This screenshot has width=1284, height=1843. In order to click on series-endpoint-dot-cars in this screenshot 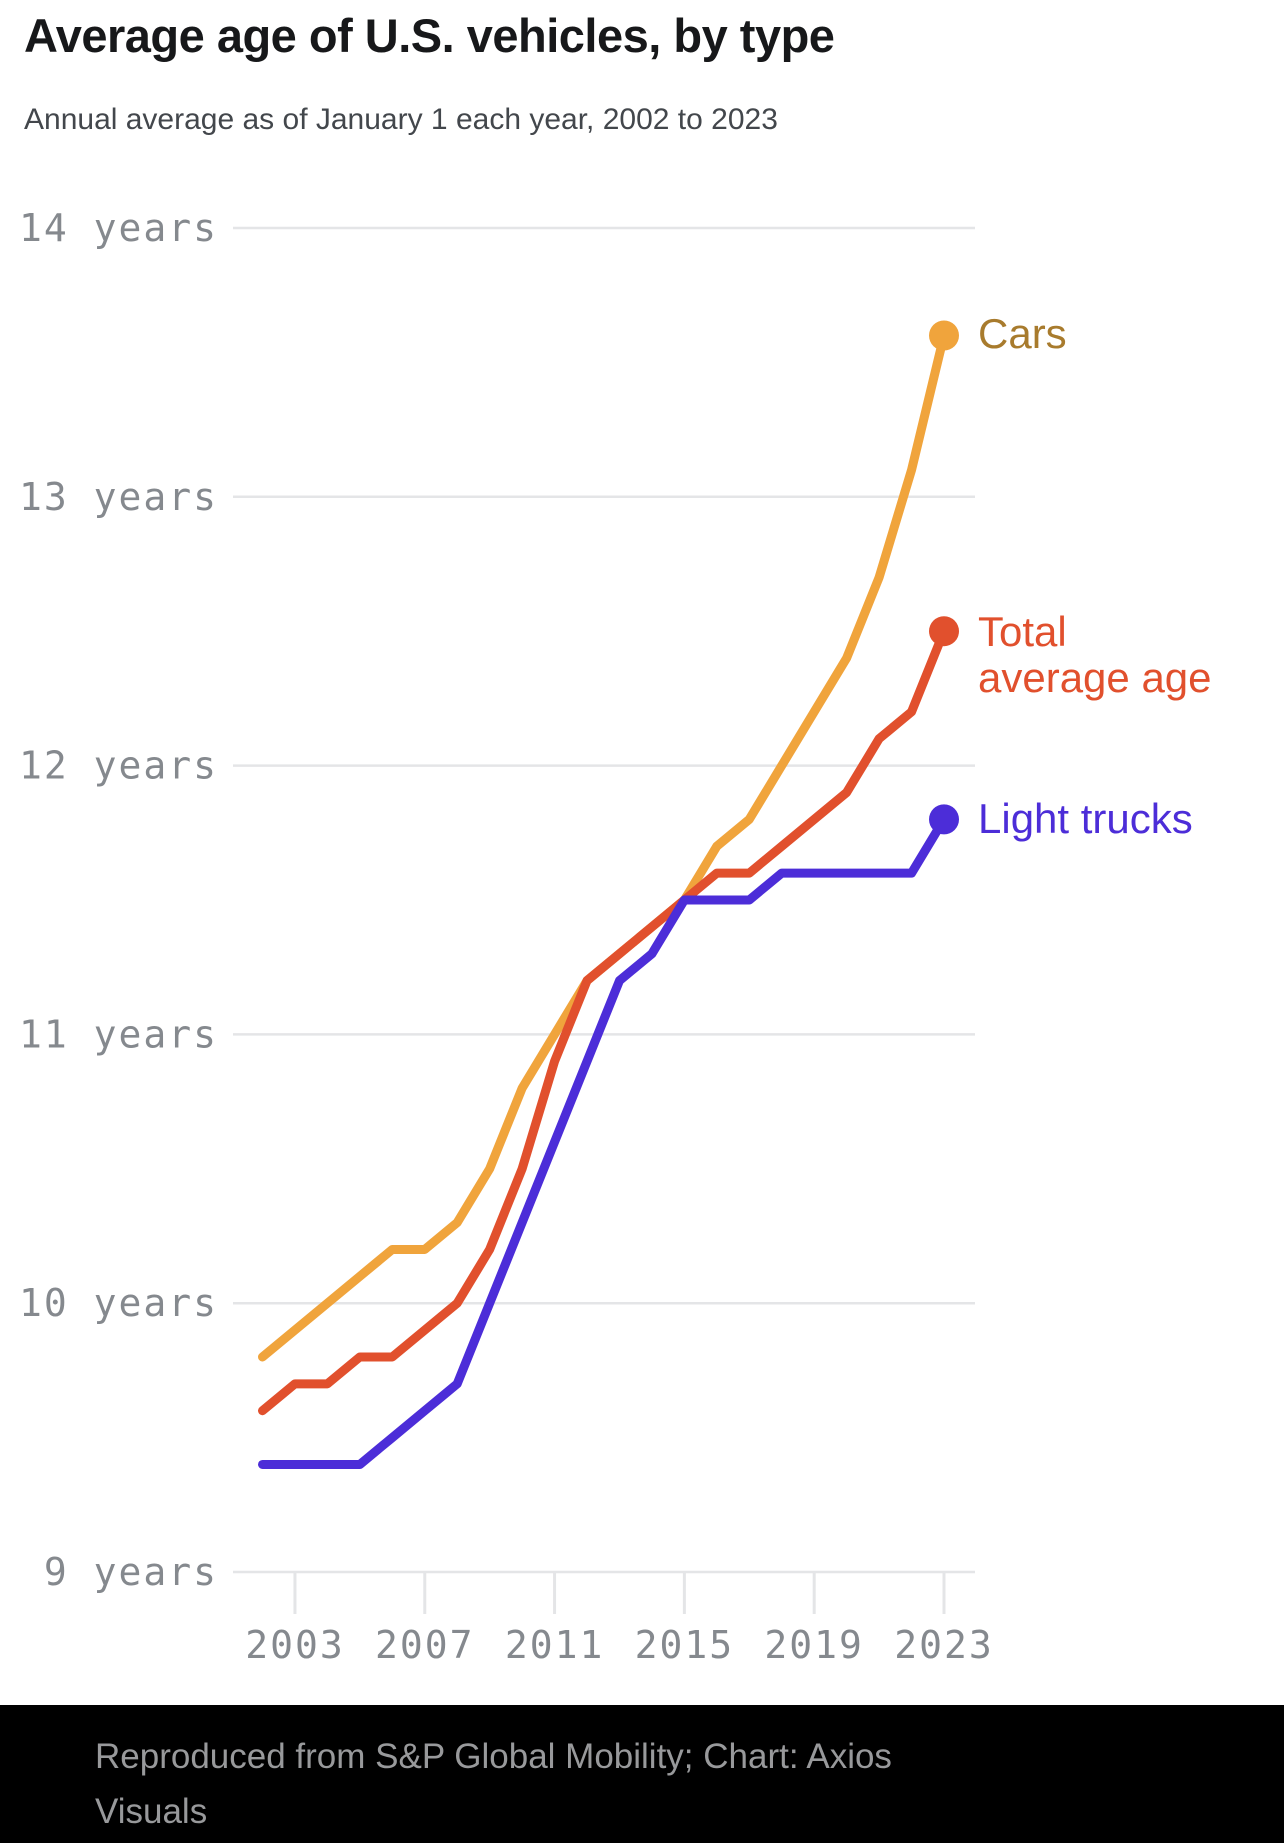, I will do `click(944, 335)`.